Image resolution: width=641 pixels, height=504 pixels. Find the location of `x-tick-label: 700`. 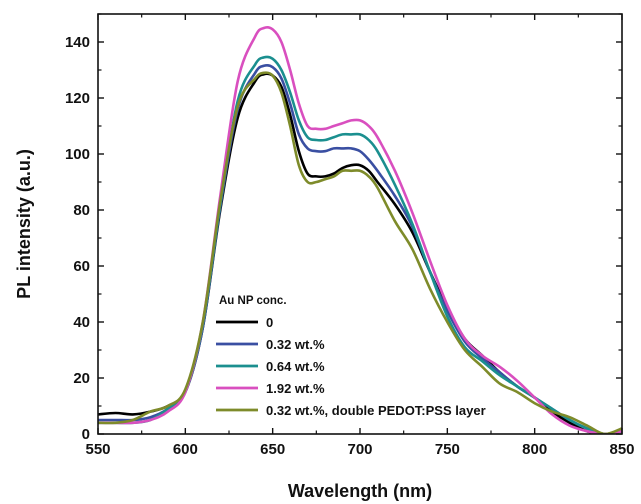

x-tick-label: 700 is located at coordinates (359, 449).